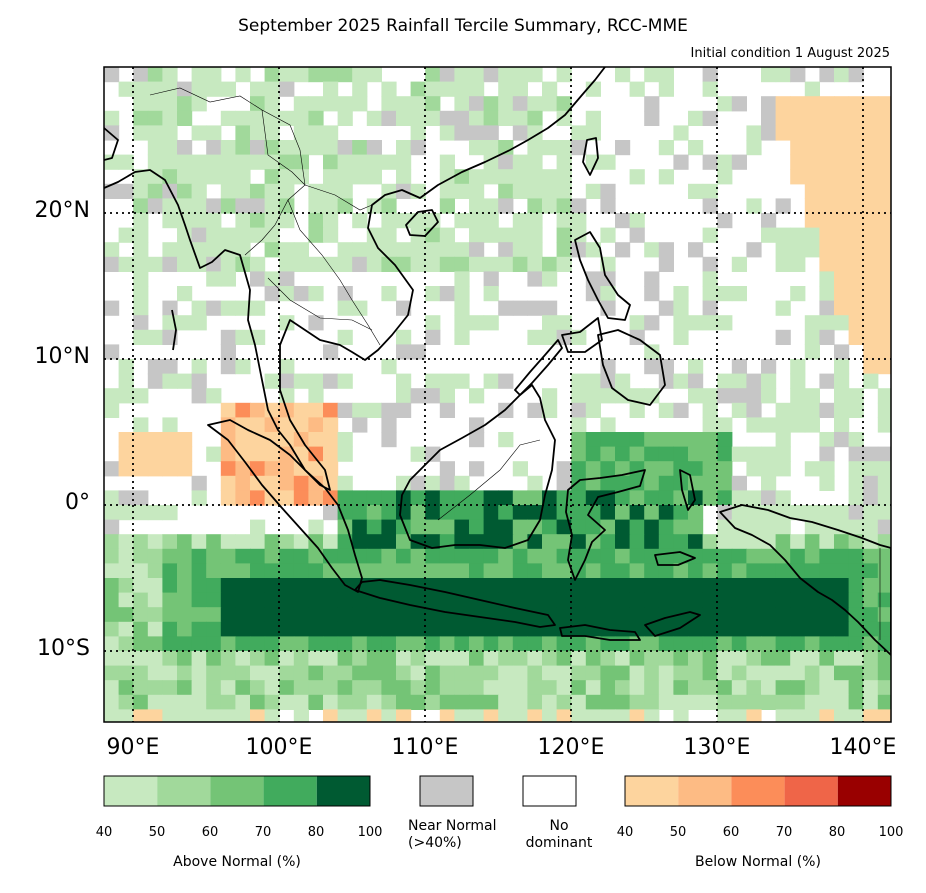  Describe the element at coordinates (864, 791) in the screenshot. I see `bnbar-segment` at that location.